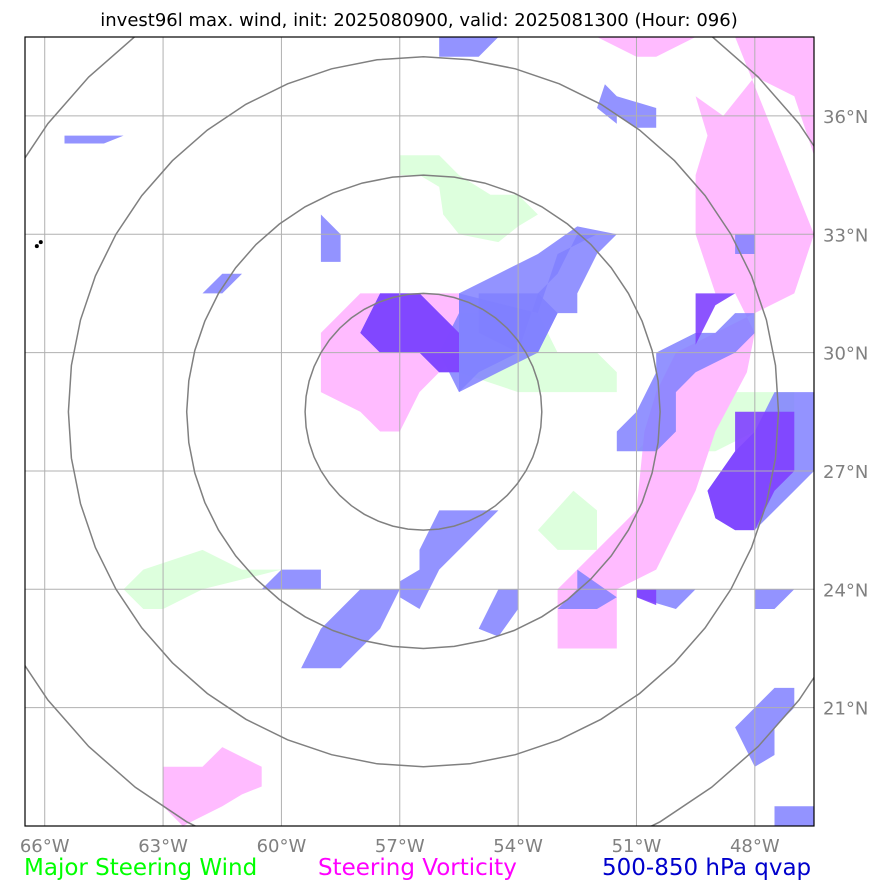  Describe the element at coordinates (845, 235) in the screenshot. I see `lat-tick-label: 33°N` at that location.